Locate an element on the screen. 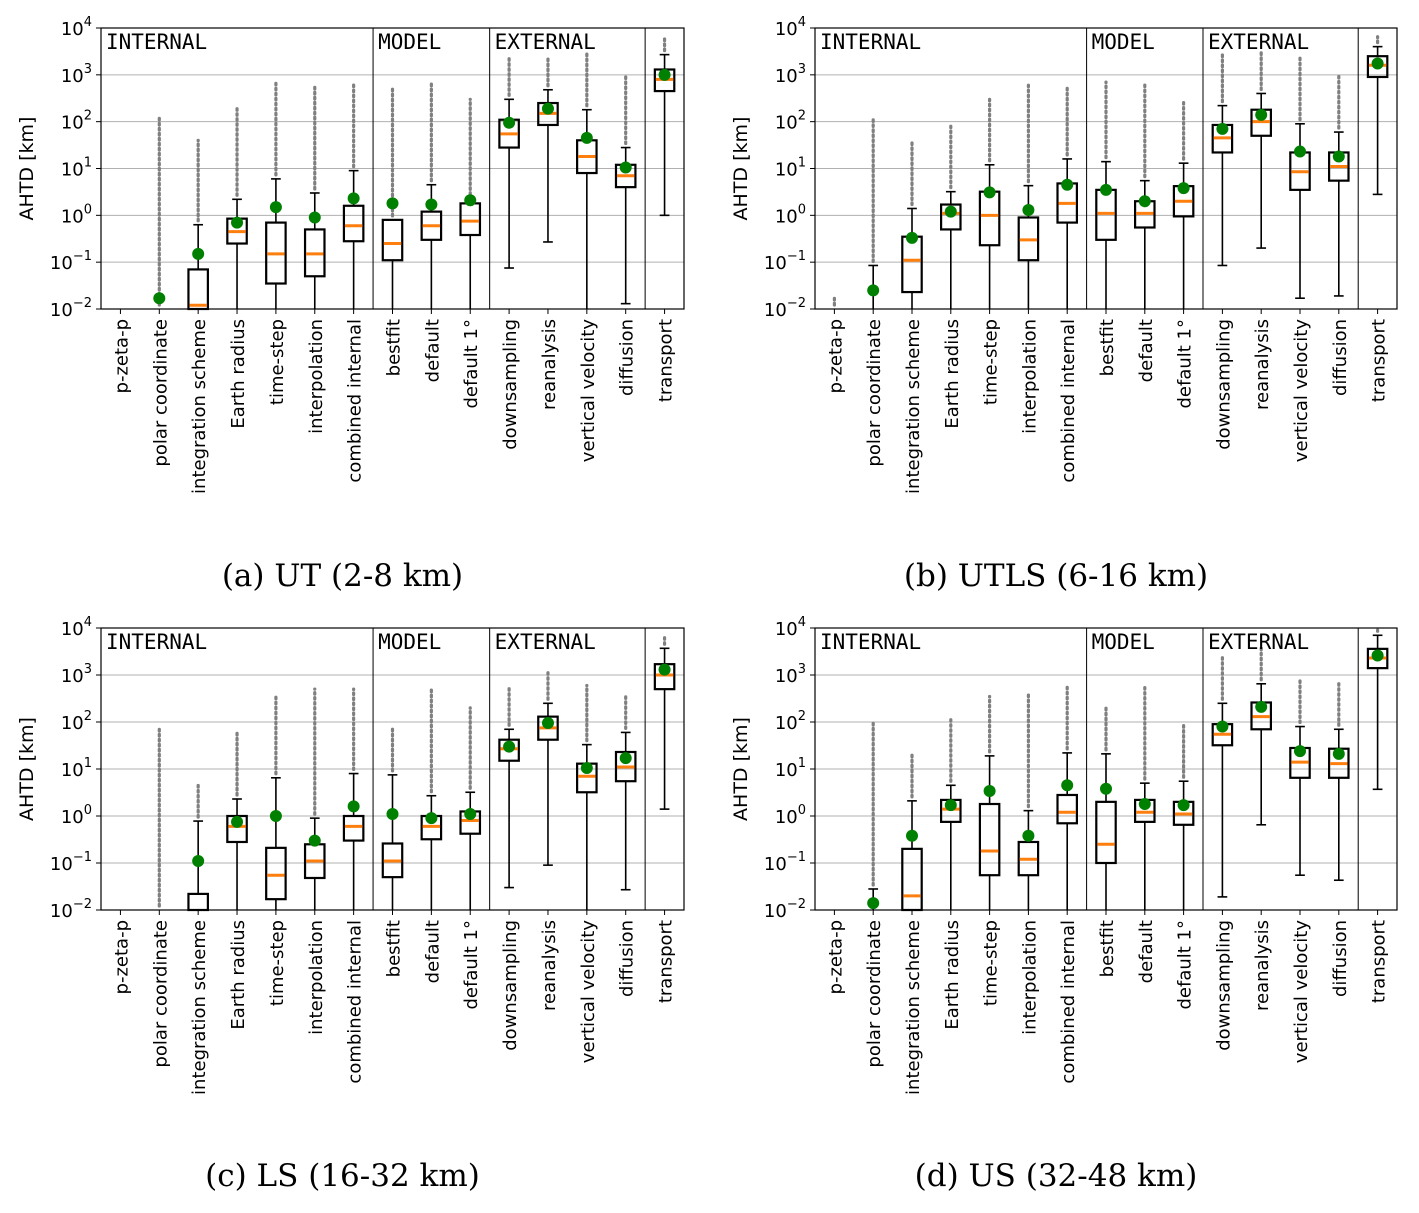  y-tick-label: 10⁴ is located at coordinates (790, 27).